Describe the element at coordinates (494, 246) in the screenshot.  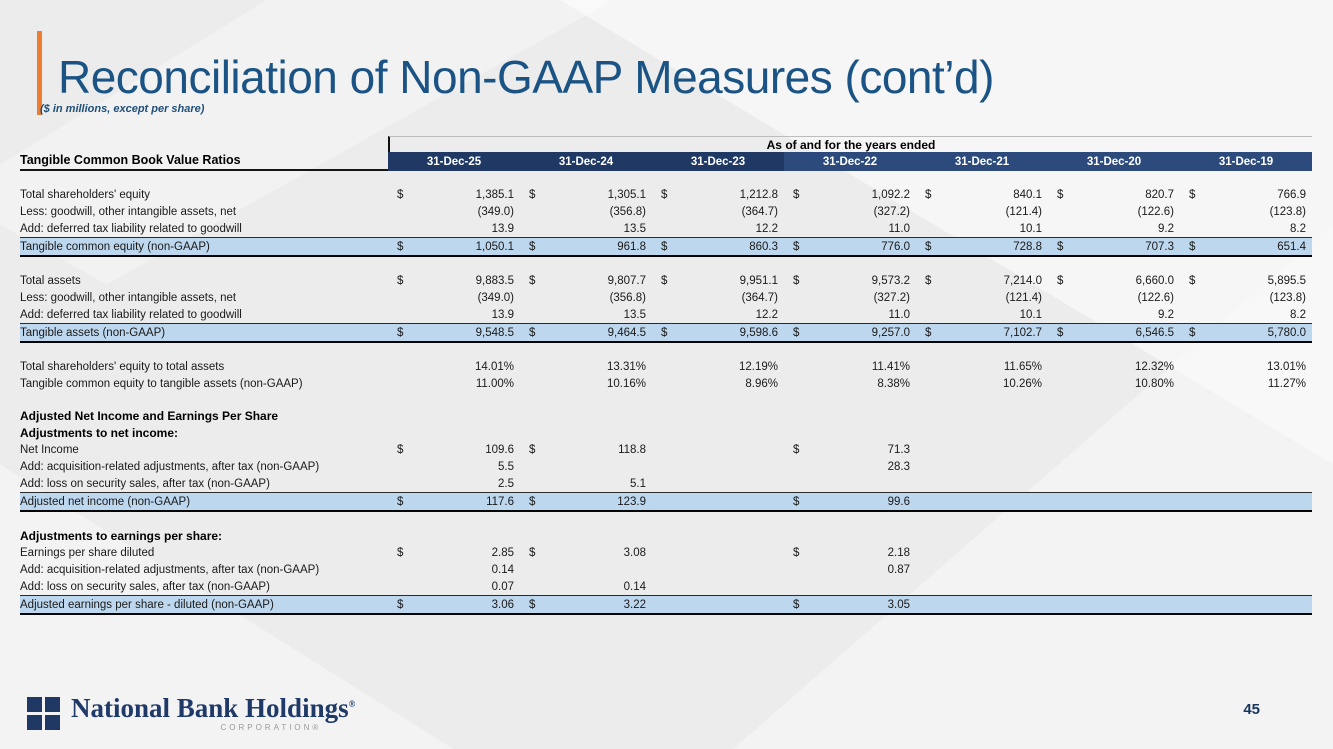
I see `cell-value: 1,050.1` at that location.